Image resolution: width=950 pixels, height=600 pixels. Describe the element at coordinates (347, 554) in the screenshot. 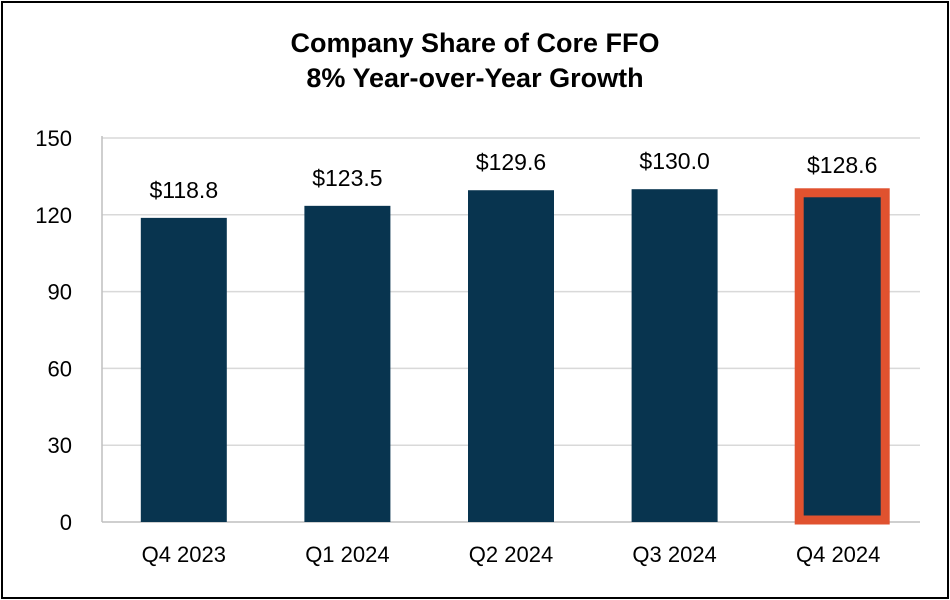

I see `x-tick-label: Q1 2024` at that location.